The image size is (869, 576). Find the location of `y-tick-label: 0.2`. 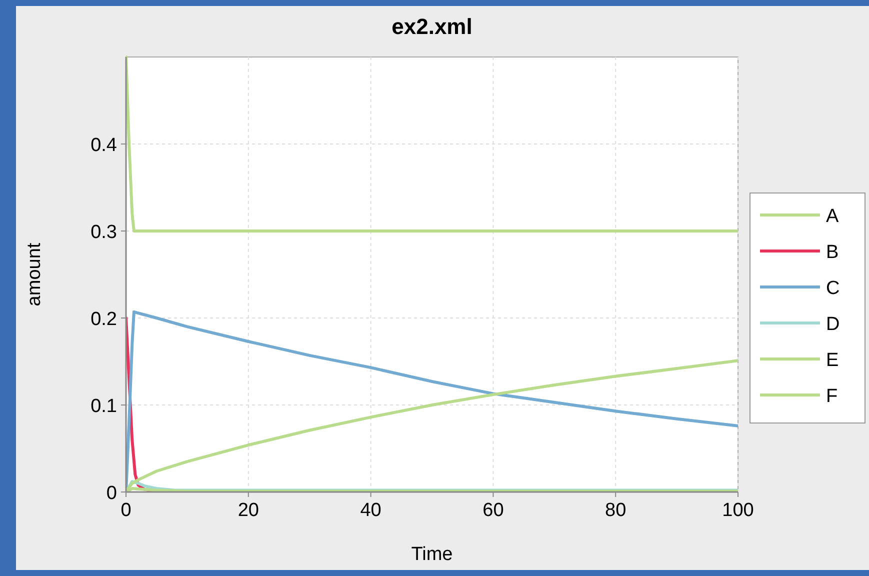

y-tick-label: 0.2 is located at coordinates (103, 319).